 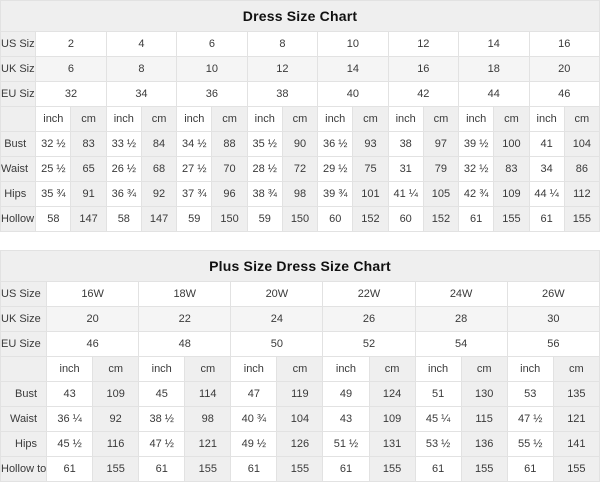 I want to click on size-value-cell: 44, so click(x=494, y=94).